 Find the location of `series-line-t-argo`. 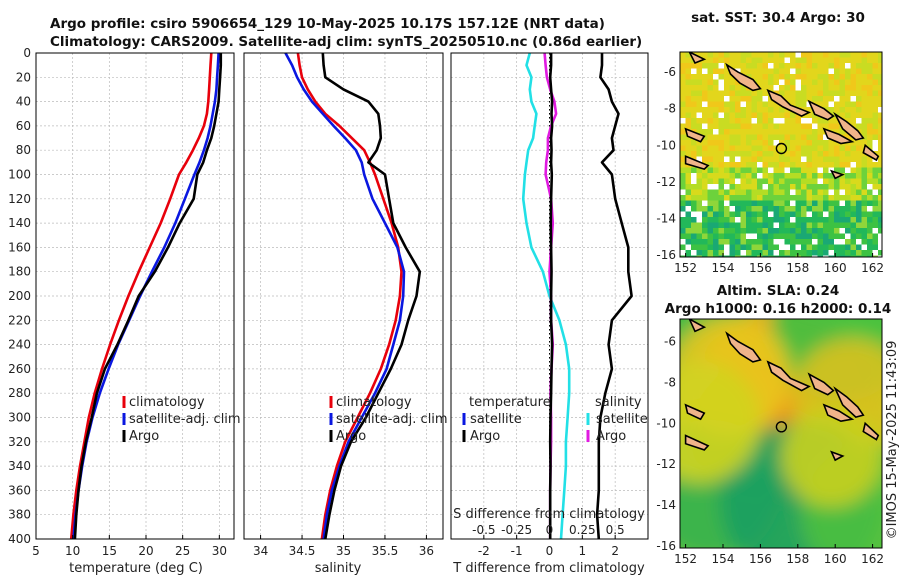

series-line-t-argo is located at coordinates (614, 296).